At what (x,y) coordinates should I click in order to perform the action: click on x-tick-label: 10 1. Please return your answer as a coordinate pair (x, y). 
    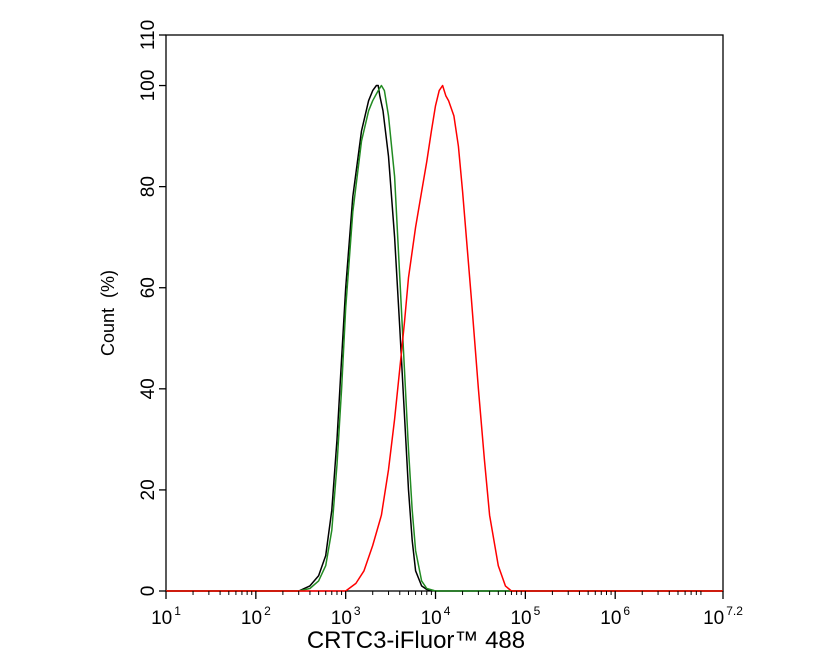
    Looking at the image, I should click on (166, 616).